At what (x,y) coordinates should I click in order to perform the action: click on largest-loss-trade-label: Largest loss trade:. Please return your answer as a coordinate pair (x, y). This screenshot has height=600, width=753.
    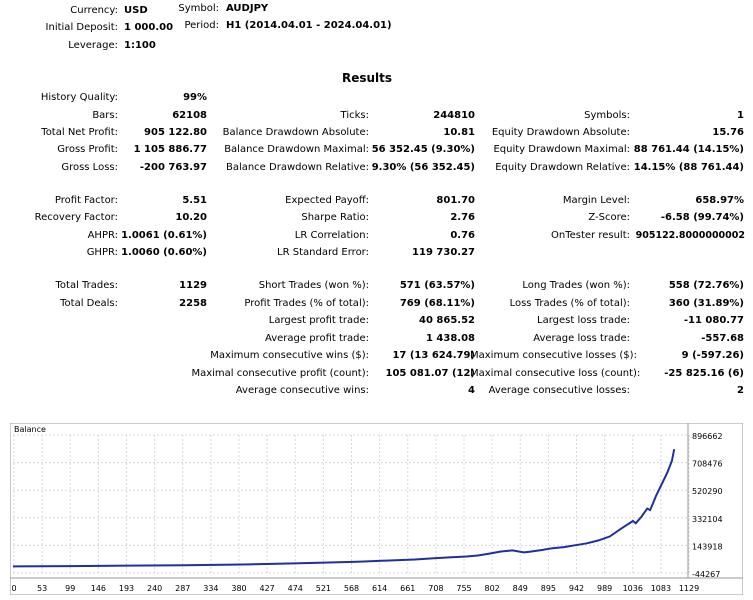
    Looking at the image, I should click on (583, 320).